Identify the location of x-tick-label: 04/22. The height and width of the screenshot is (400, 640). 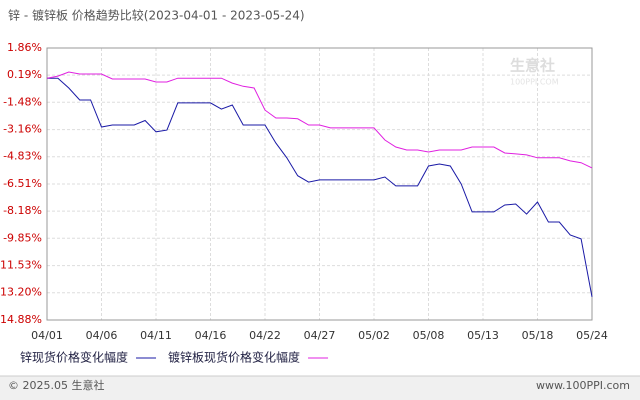
(265, 335).